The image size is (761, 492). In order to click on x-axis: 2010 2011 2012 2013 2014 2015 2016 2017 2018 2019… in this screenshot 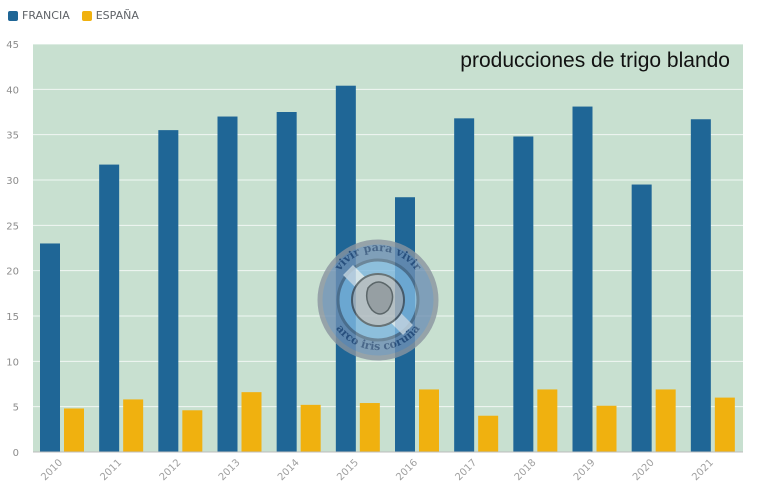, I will do `click(388, 467)`.